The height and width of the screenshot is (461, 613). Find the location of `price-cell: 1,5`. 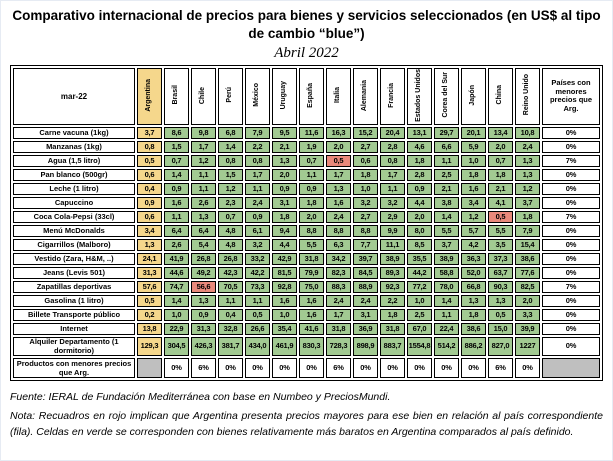

price-cell: 1,5 is located at coordinates (230, 175).